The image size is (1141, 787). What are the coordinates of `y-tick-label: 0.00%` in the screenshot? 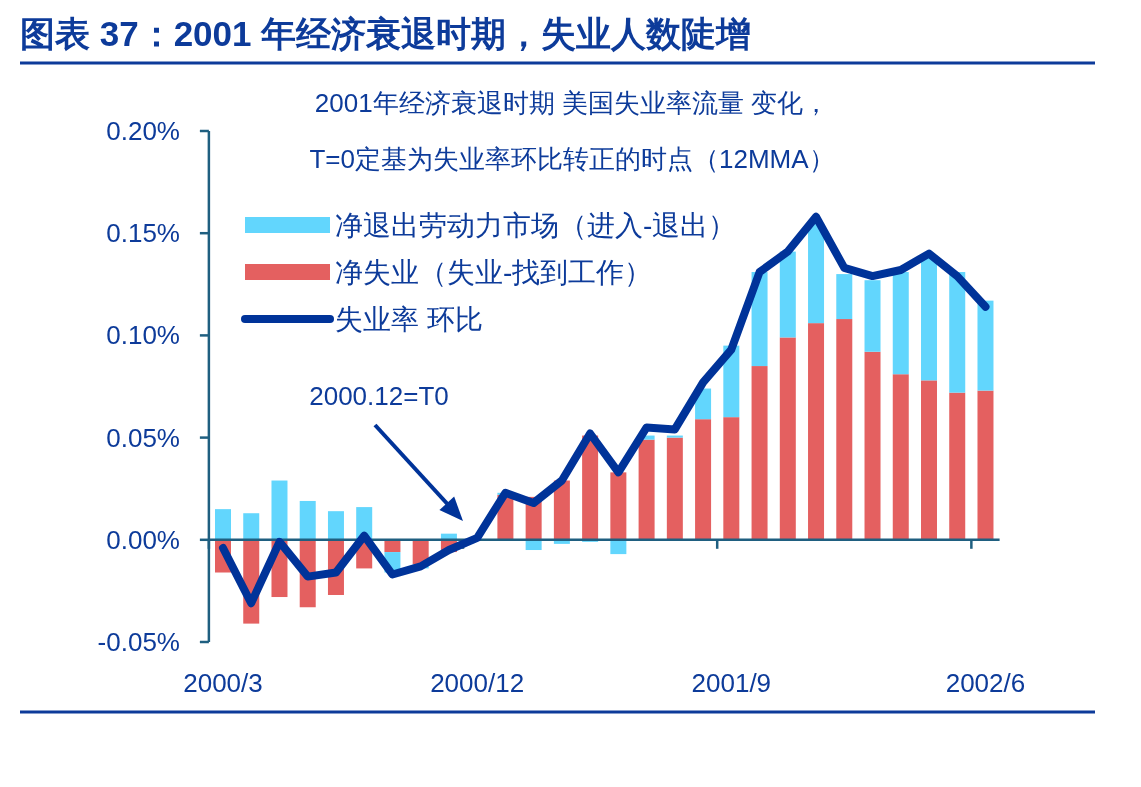 It's located at (143, 539).